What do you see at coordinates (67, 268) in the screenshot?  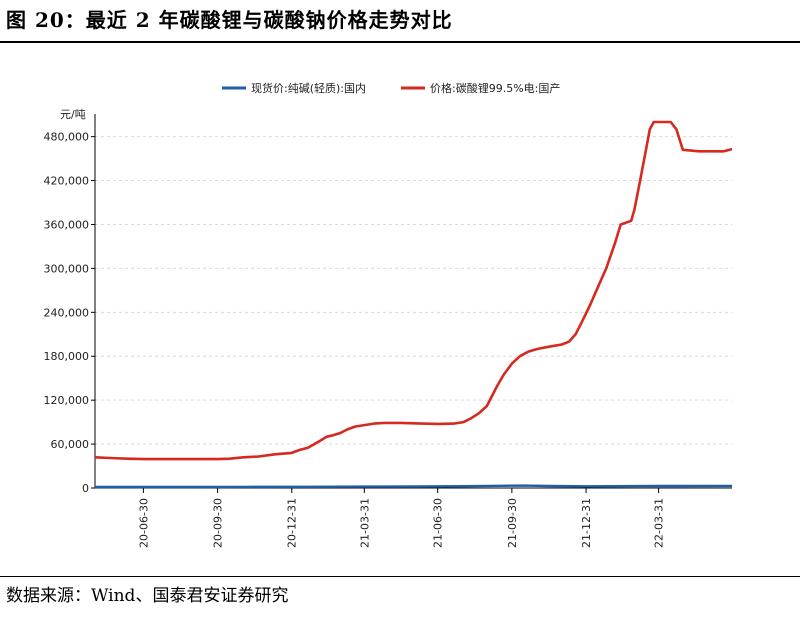 I see `y-tick-label: 300,000` at bounding box center [67, 268].